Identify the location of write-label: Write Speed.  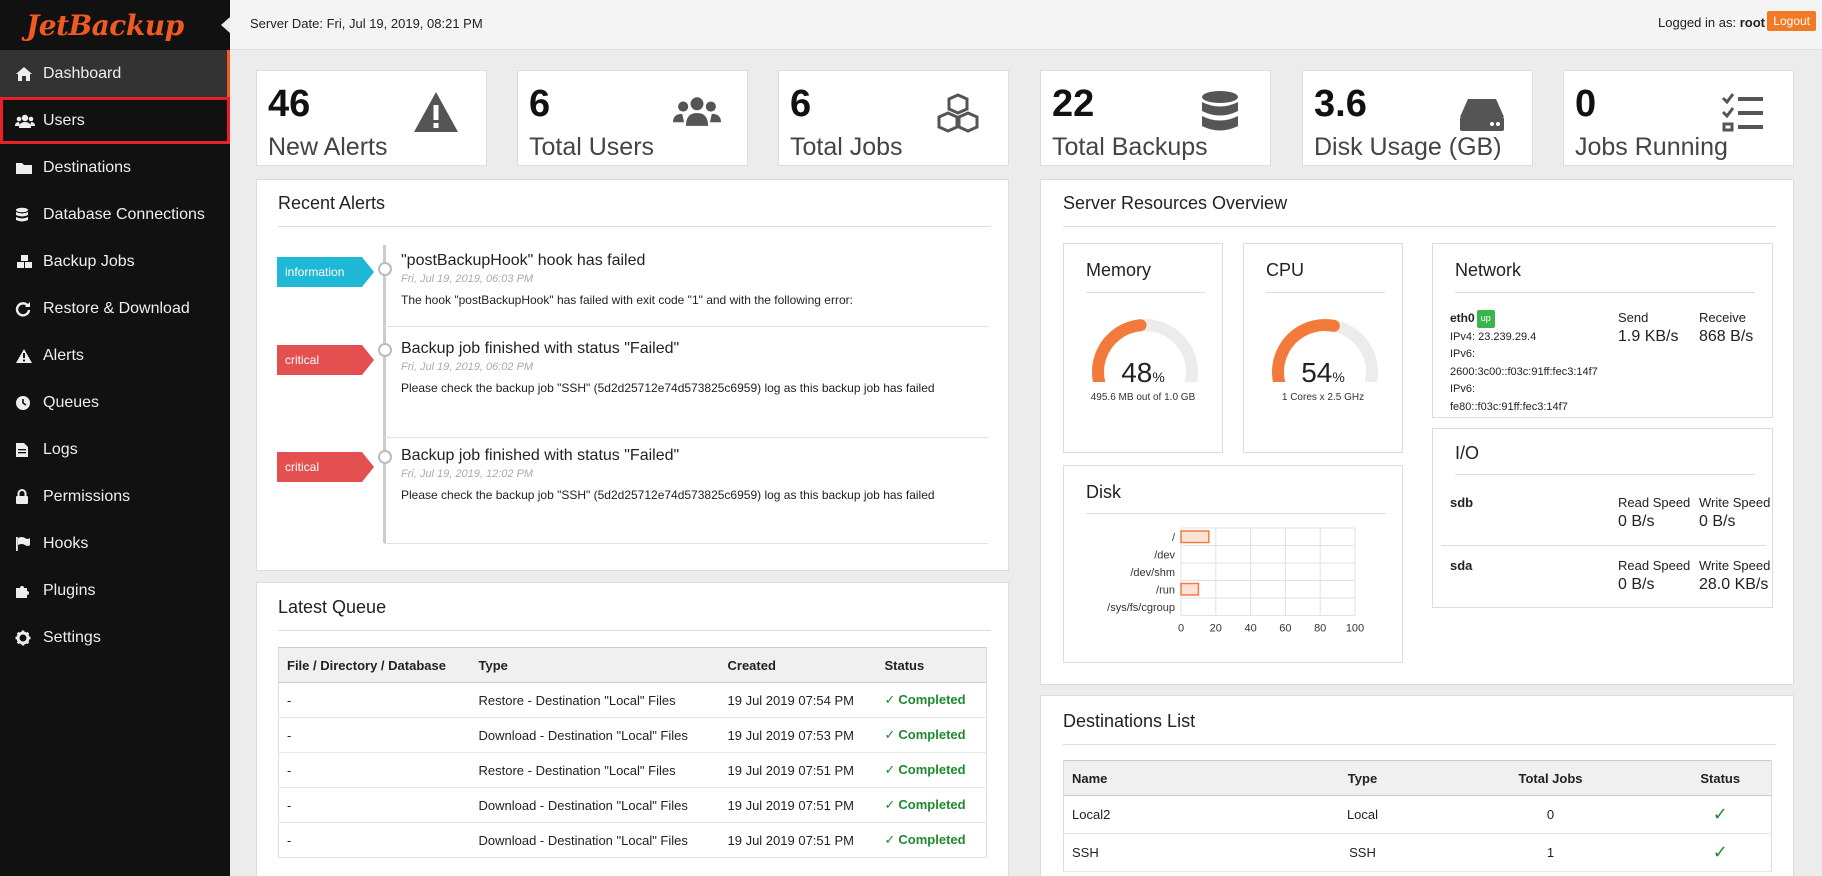
(1735, 565).